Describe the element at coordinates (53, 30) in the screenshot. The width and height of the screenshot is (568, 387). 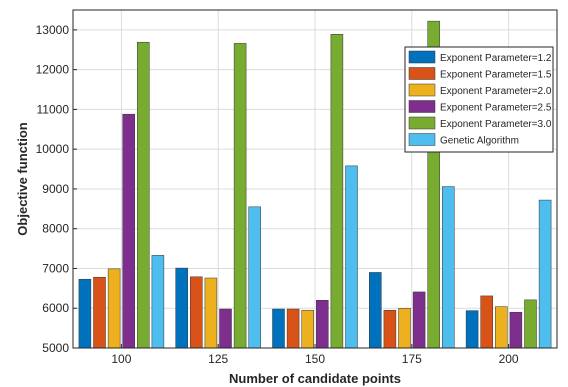
I see `y-tick-label: 13000` at that location.